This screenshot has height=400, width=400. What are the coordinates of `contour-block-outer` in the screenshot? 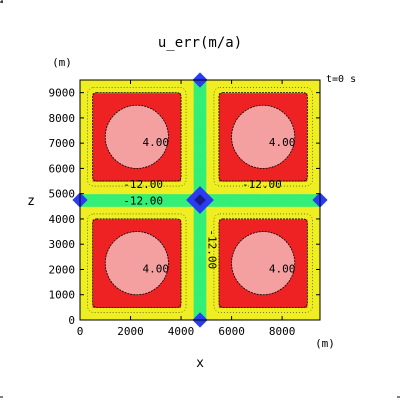 It's located at (263, 137).